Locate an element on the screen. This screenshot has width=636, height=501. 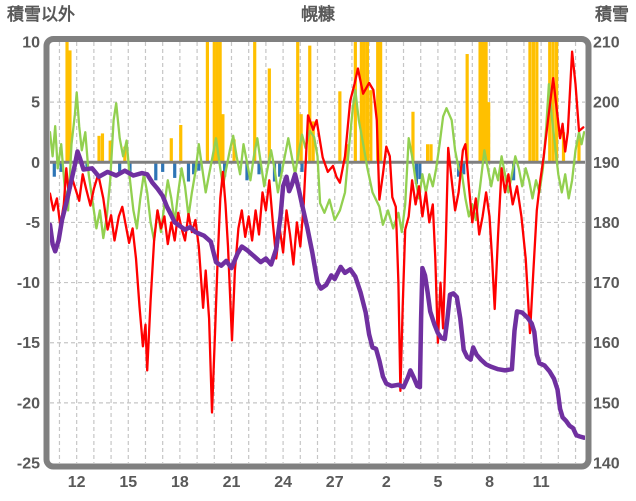
axis-tick-label: 10 is located at coordinates (31, 43).